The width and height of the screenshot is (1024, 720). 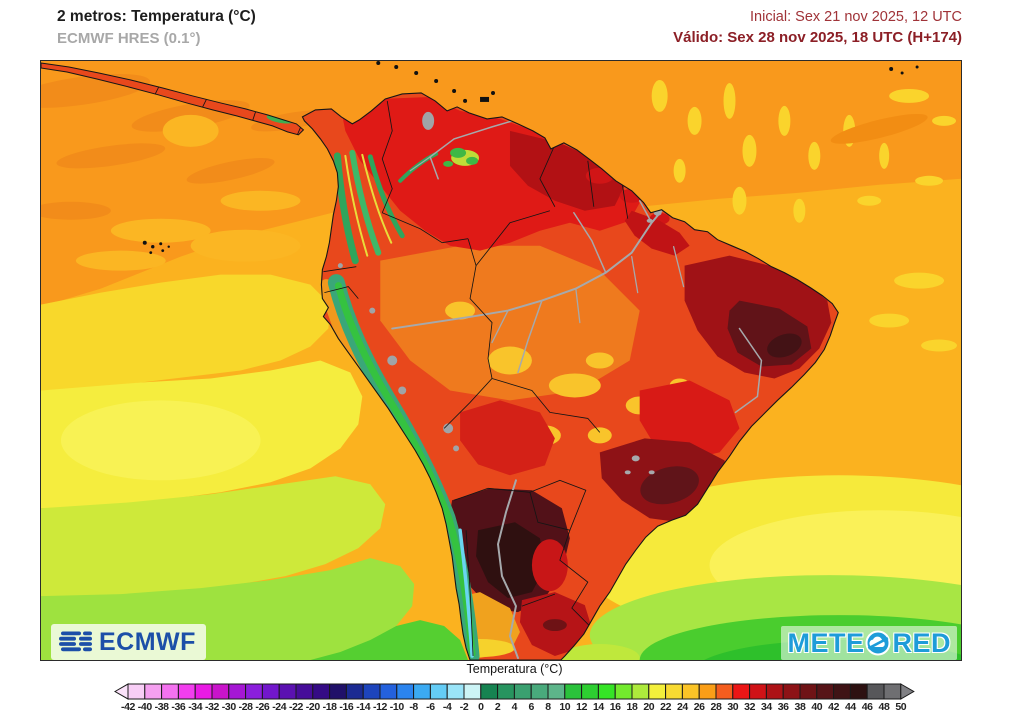 What do you see at coordinates (279, 707) in the screenshot?
I see `colorbar-tick: -24` at bounding box center [279, 707].